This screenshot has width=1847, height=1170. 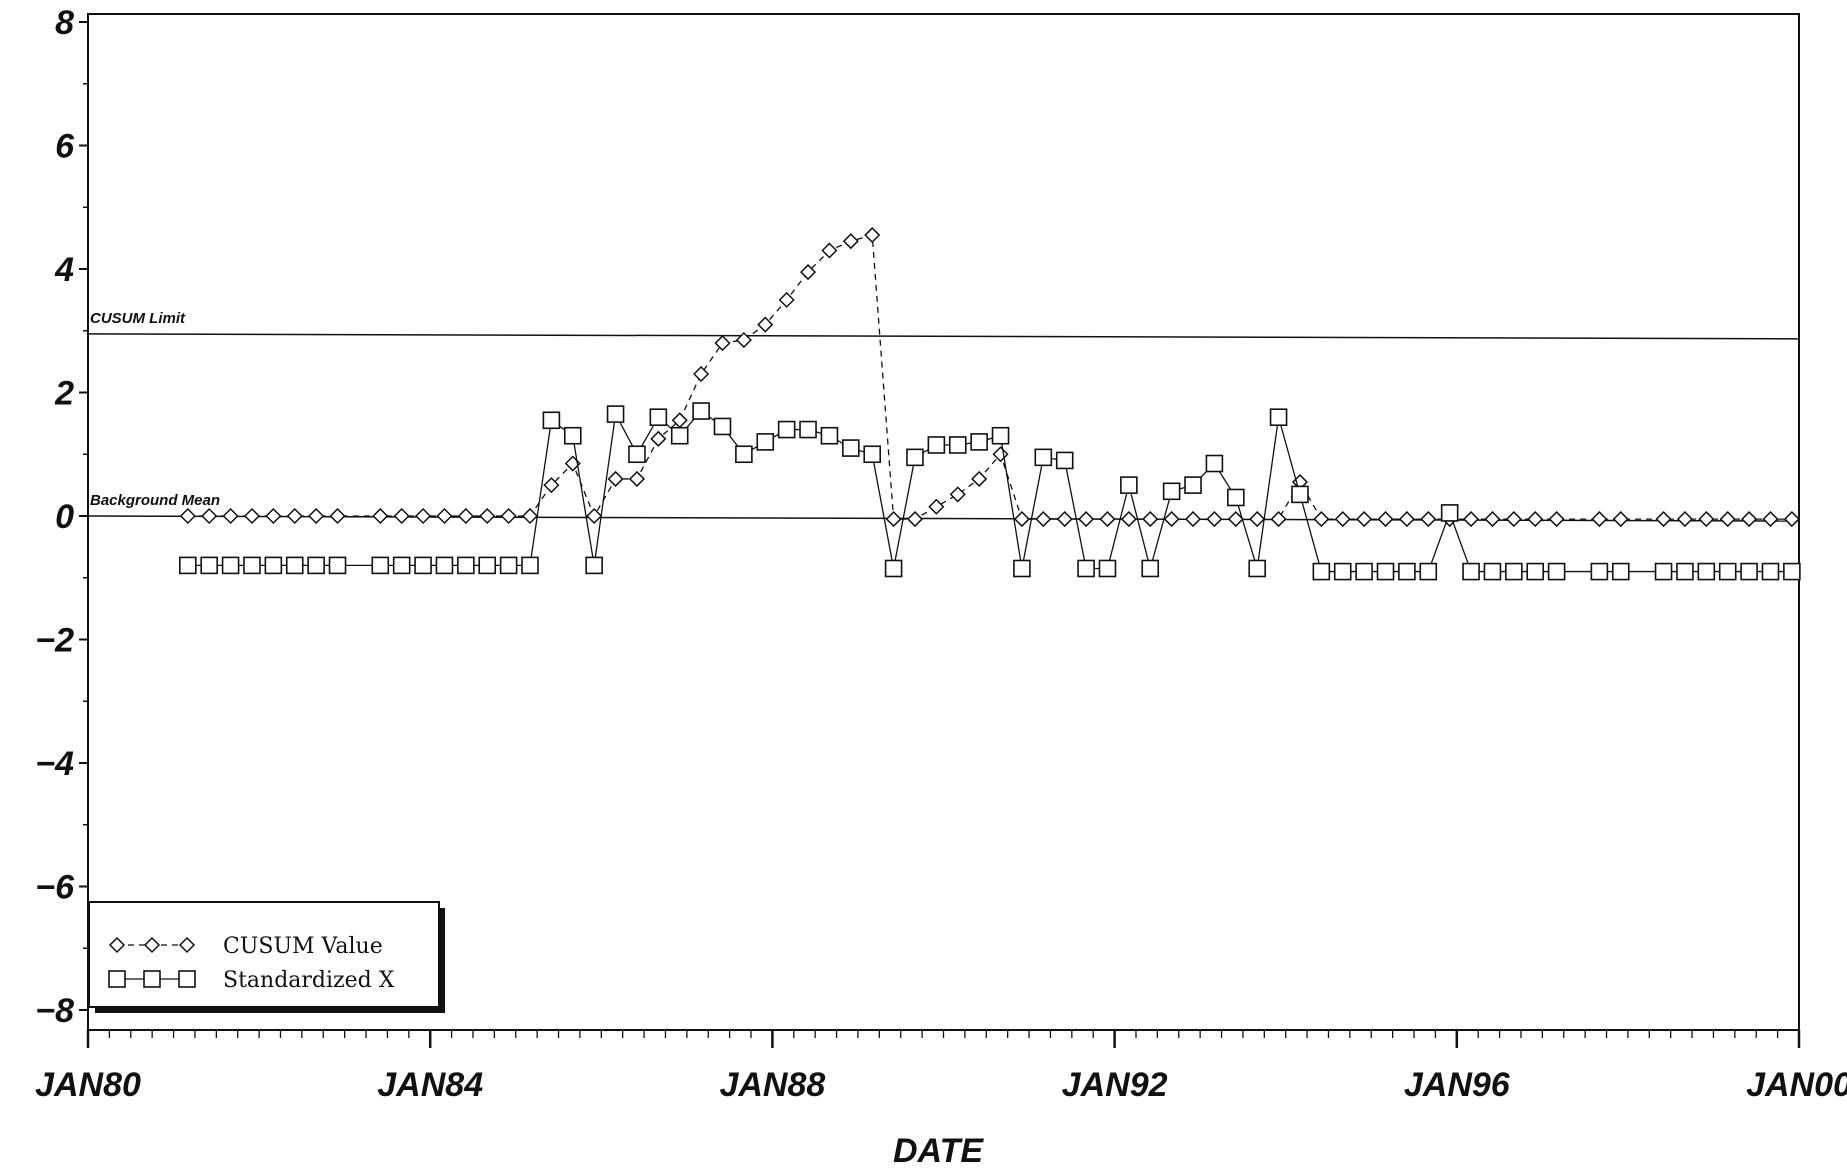 I want to click on x-tick-label: JAN92, so click(x=1115, y=1085).